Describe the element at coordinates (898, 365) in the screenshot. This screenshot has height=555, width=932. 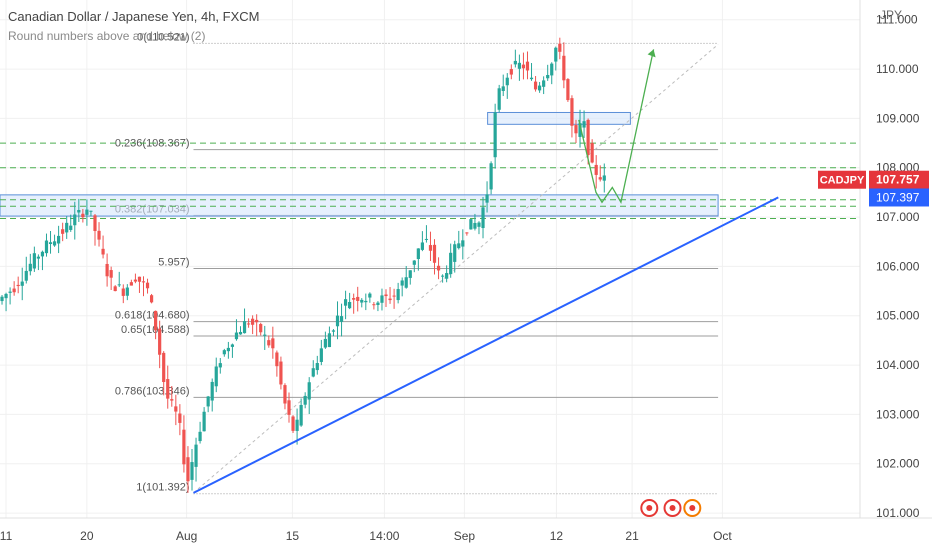
I see `price-tick-label: 104.000` at that location.